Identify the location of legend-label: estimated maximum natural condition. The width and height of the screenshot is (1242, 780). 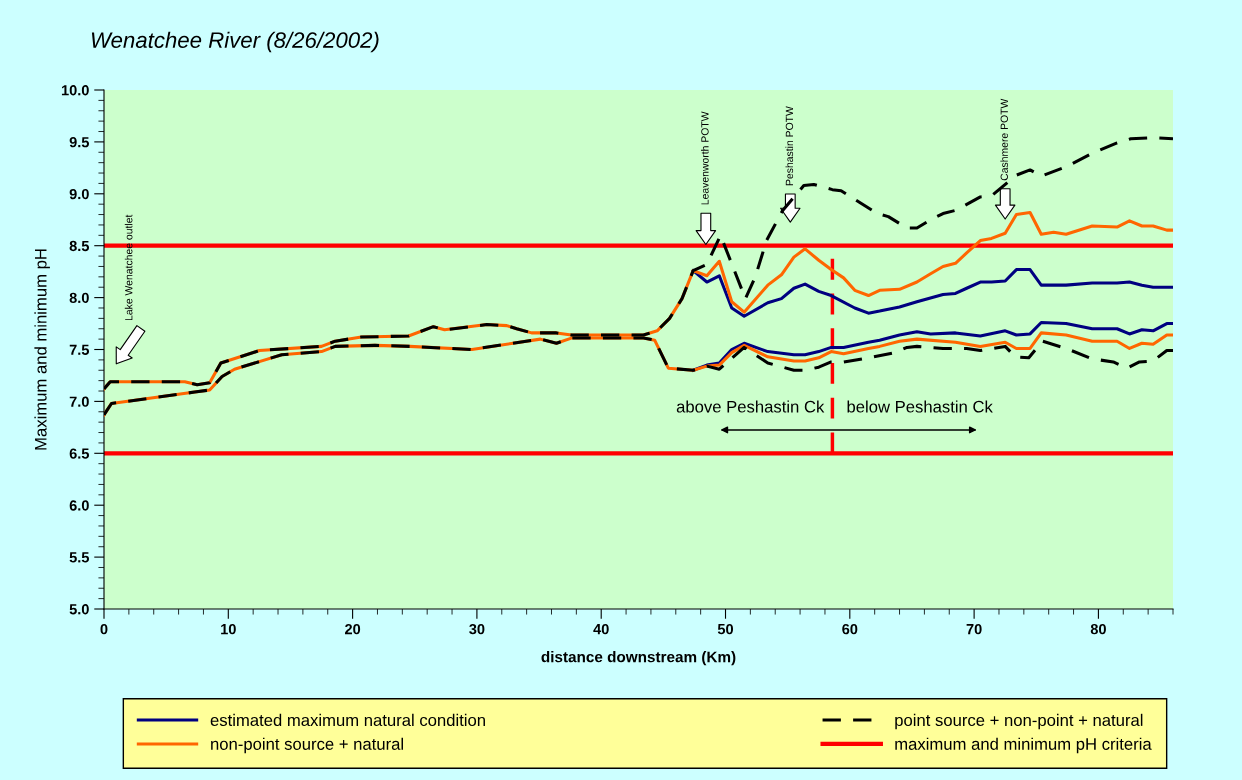
(347, 720).